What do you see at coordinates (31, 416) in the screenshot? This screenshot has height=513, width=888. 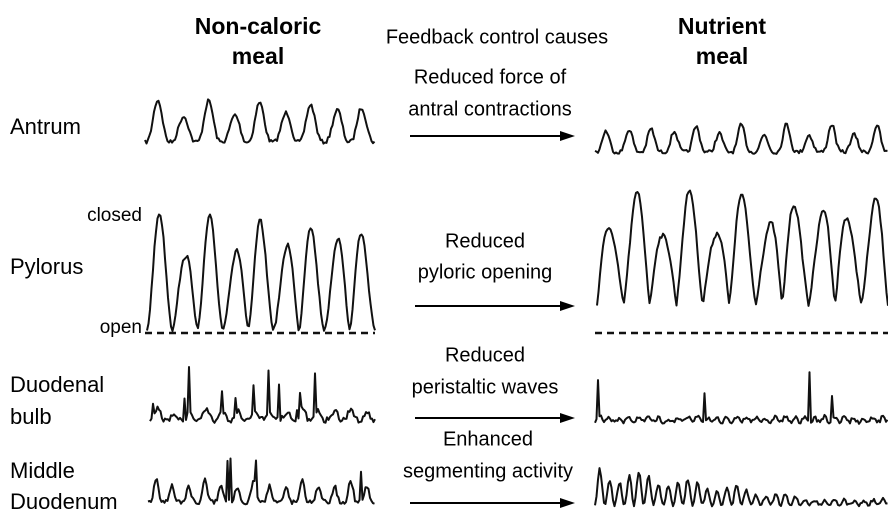 I see `row-label: bulb` at bounding box center [31, 416].